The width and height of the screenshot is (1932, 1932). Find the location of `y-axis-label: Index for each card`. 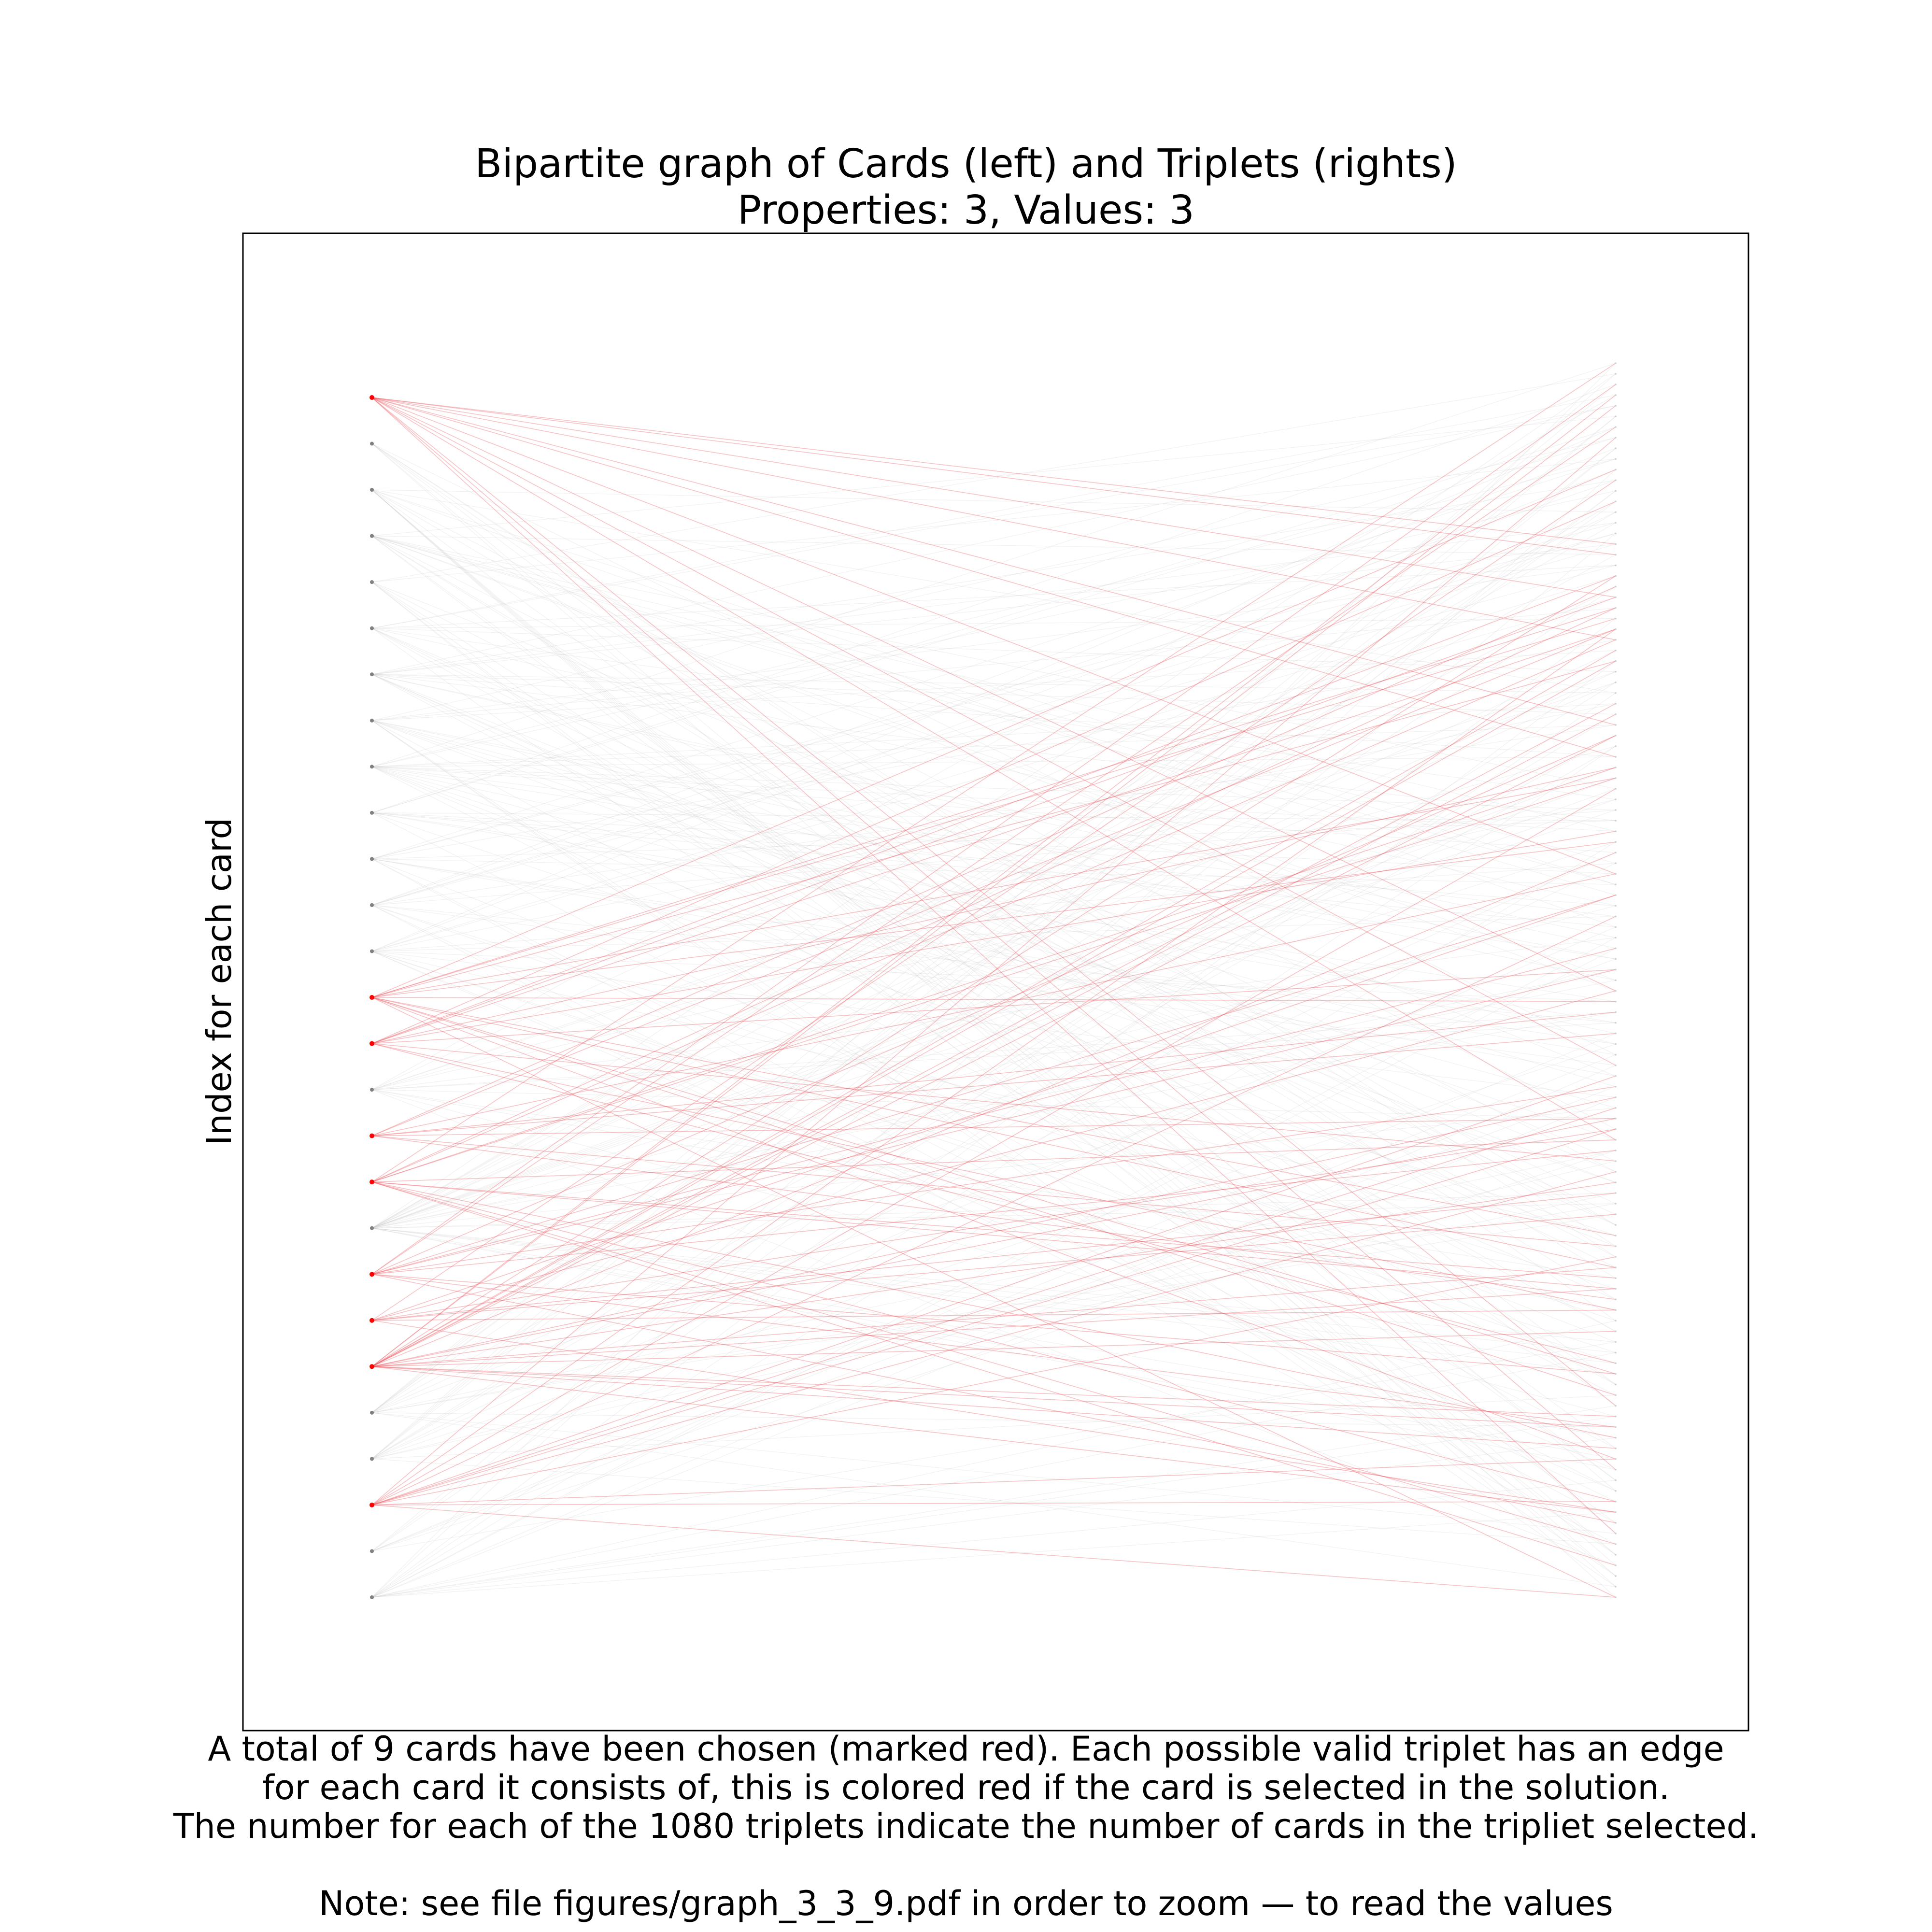

y-axis-label: Index for each card is located at coordinates (219, 981).